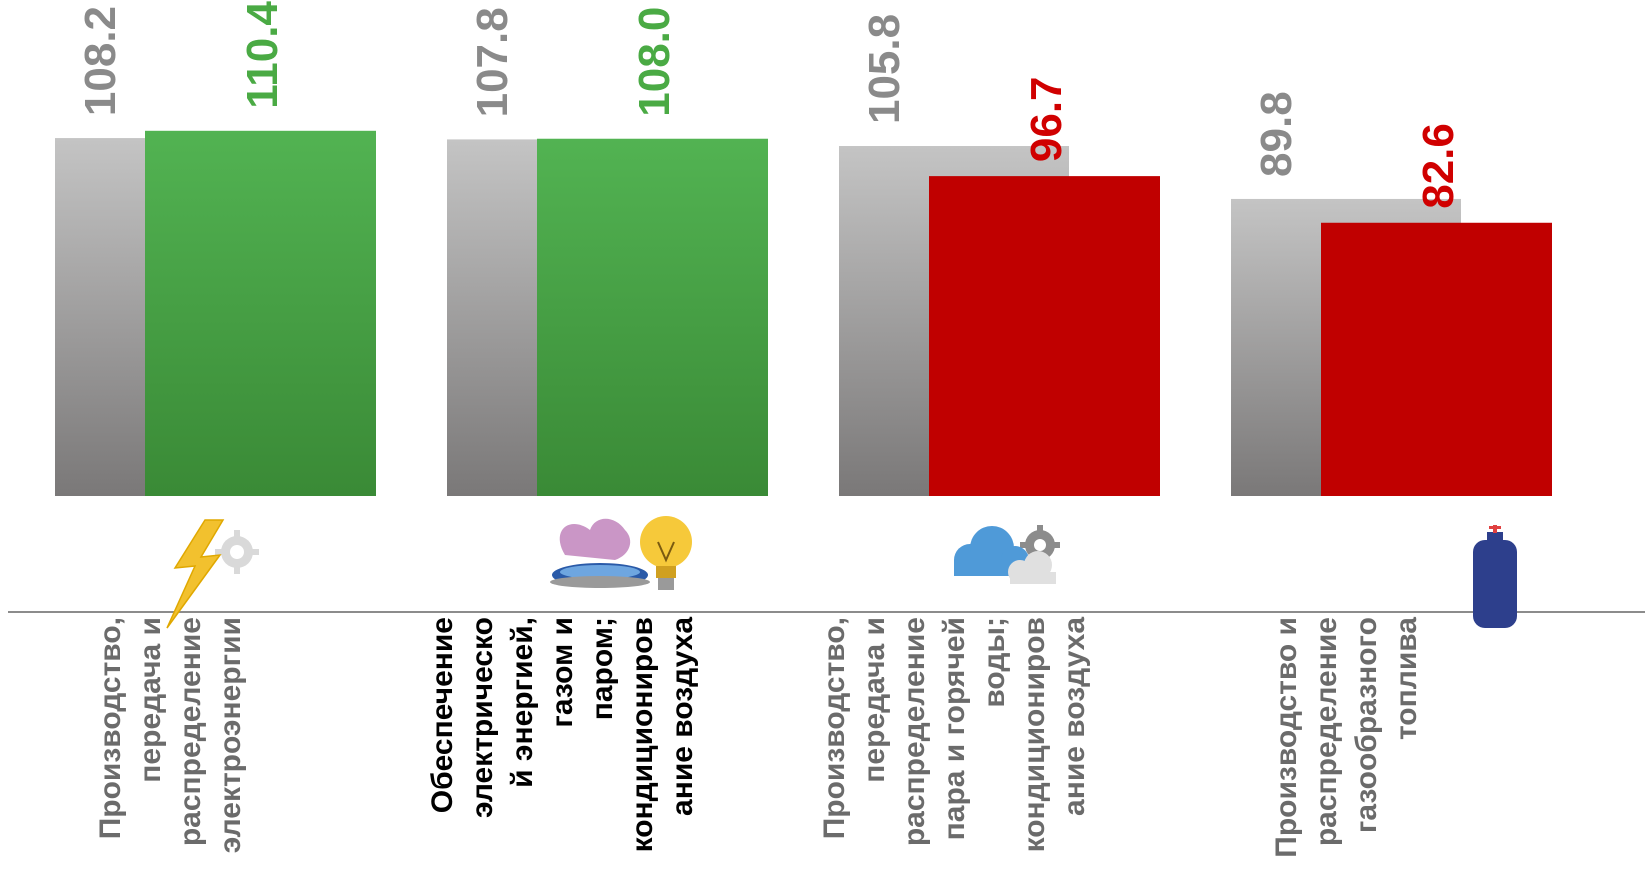 The height and width of the screenshot is (895, 1645). What do you see at coordinates (874, 700) in the screenshot?
I see `category-label-2-line-1: передача и` at bounding box center [874, 700].